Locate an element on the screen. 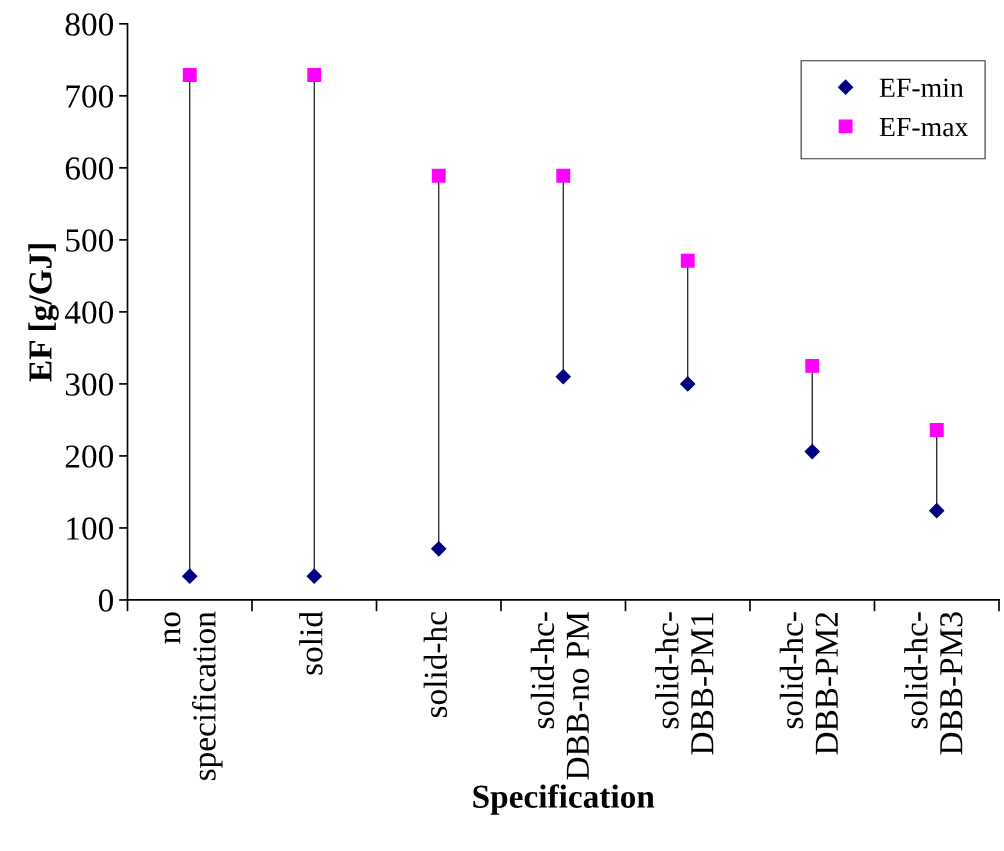 The image size is (1004, 851). y-tick-label: 0 is located at coordinates (106, 600).